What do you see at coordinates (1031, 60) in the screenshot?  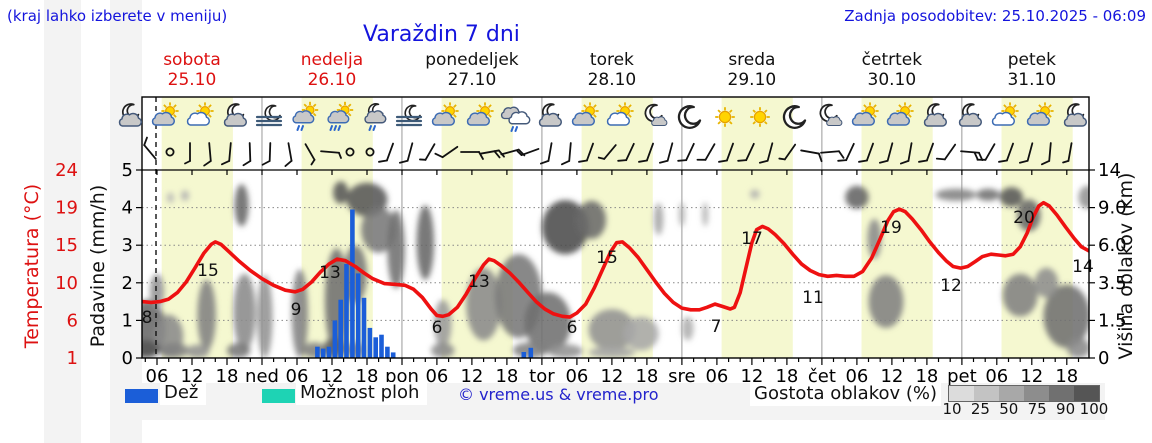 I see `day-name: petek` at bounding box center [1031, 60].